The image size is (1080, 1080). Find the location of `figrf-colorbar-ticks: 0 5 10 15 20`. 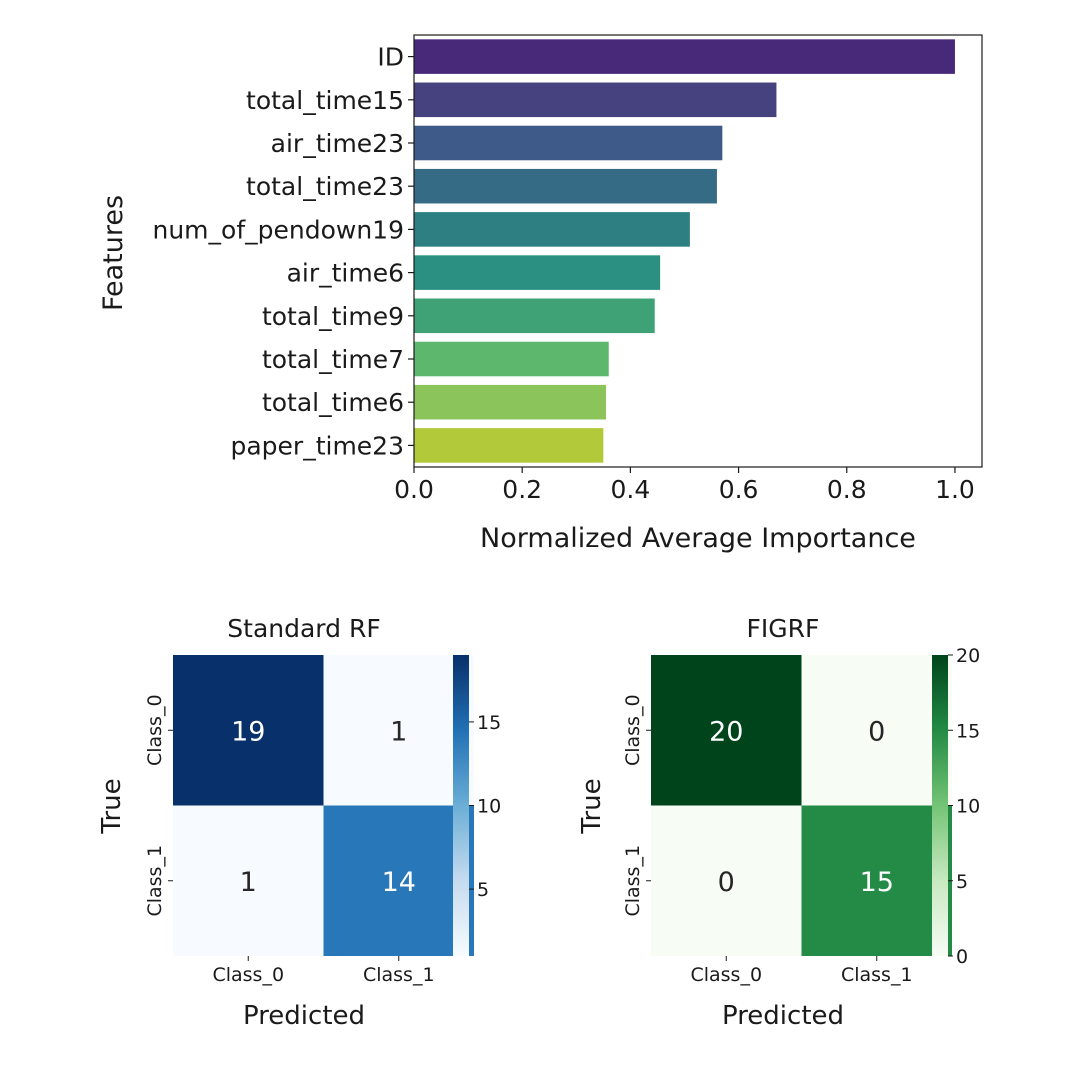

figrf-colorbar-ticks: 0 5 10 15 20 is located at coordinates (964, 806).